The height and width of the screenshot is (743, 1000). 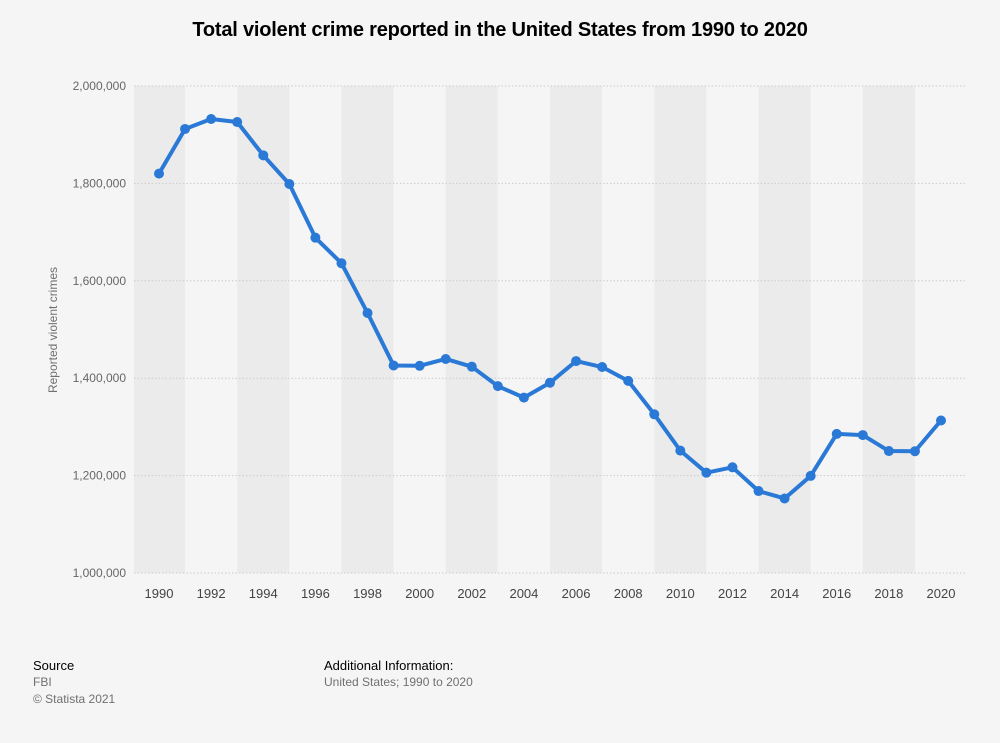 I want to click on additional-info-heading: Additional Information:, so click(x=389, y=665).